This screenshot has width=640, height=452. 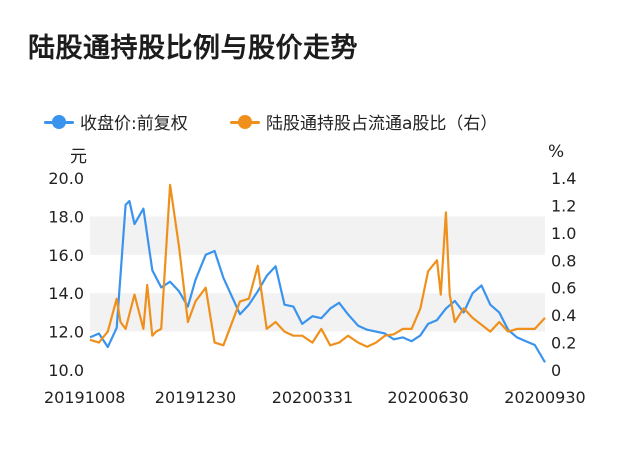 I want to click on y-right-tick-label: 0.2, so click(x=563, y=343).